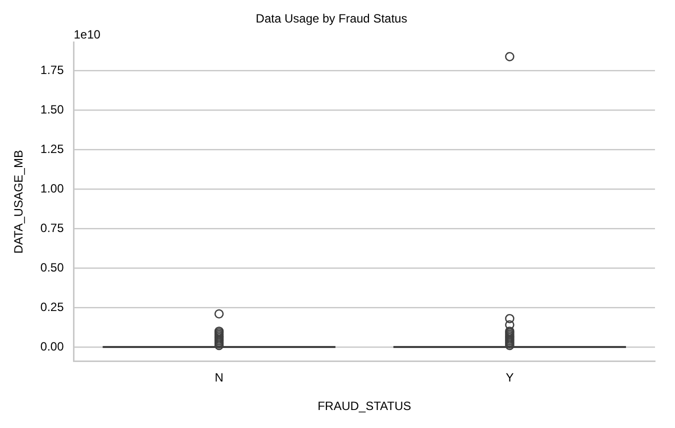 The image size is (675, 428). What do you see at coordinates (52, 188) in the screenshot?
I see `y-tick-label: 1.00` at bounding box center [52, 188].